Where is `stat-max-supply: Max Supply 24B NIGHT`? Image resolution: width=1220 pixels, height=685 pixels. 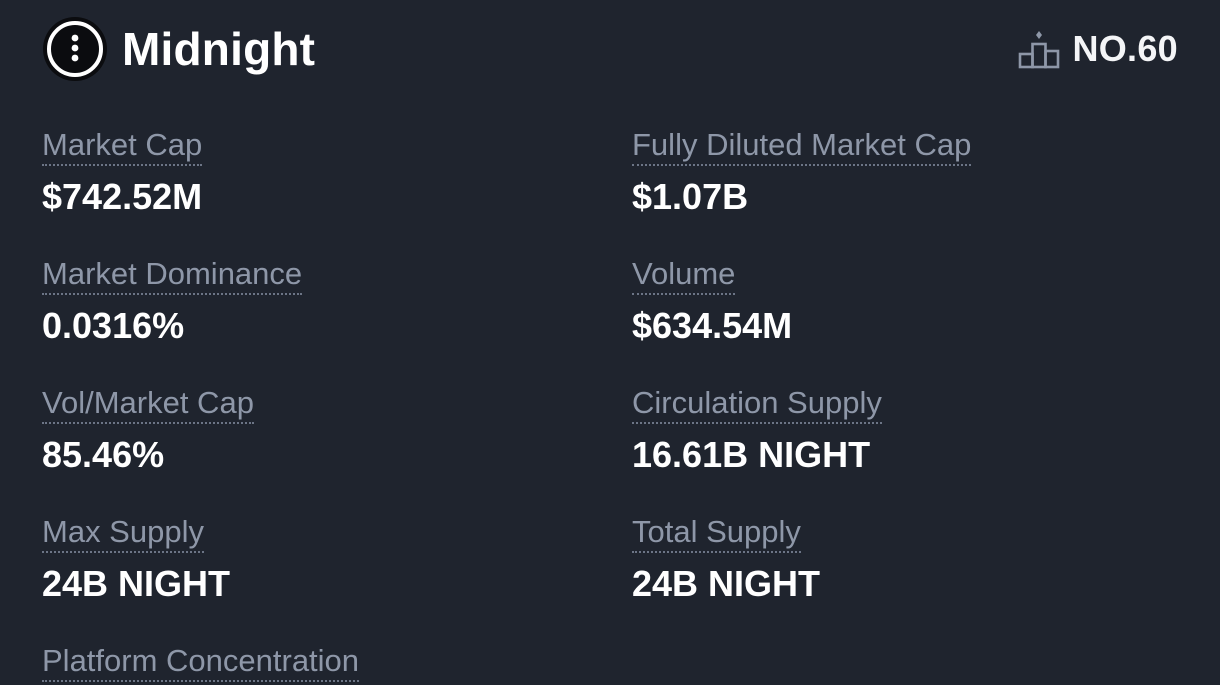
stat-max-supply: Max Supply 24B NIGHT is located at coordinates (136, 558).